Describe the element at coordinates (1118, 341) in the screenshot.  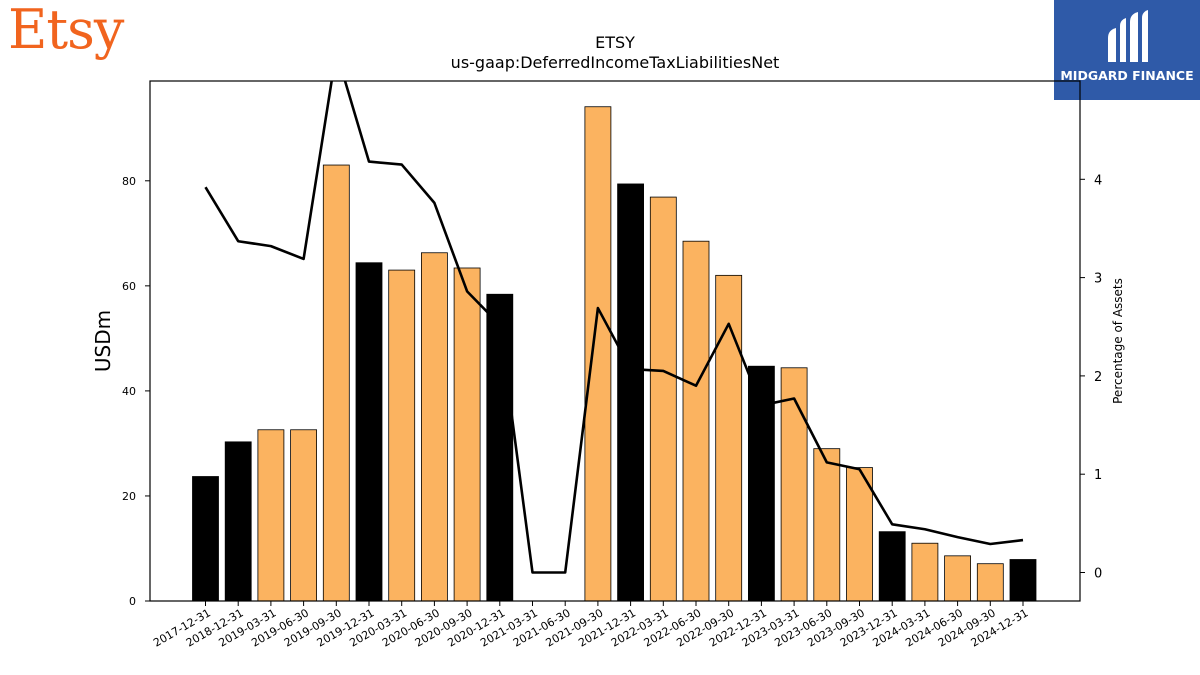
I see `y2-axis-label: Percentage of Assets` at that location.